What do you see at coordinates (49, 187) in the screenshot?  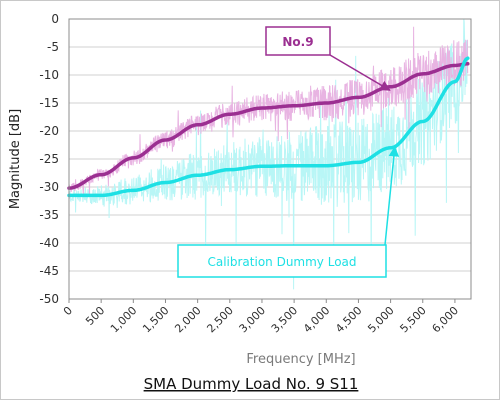 I see `y-tick-label: -30` at bounding box center [49, 187].